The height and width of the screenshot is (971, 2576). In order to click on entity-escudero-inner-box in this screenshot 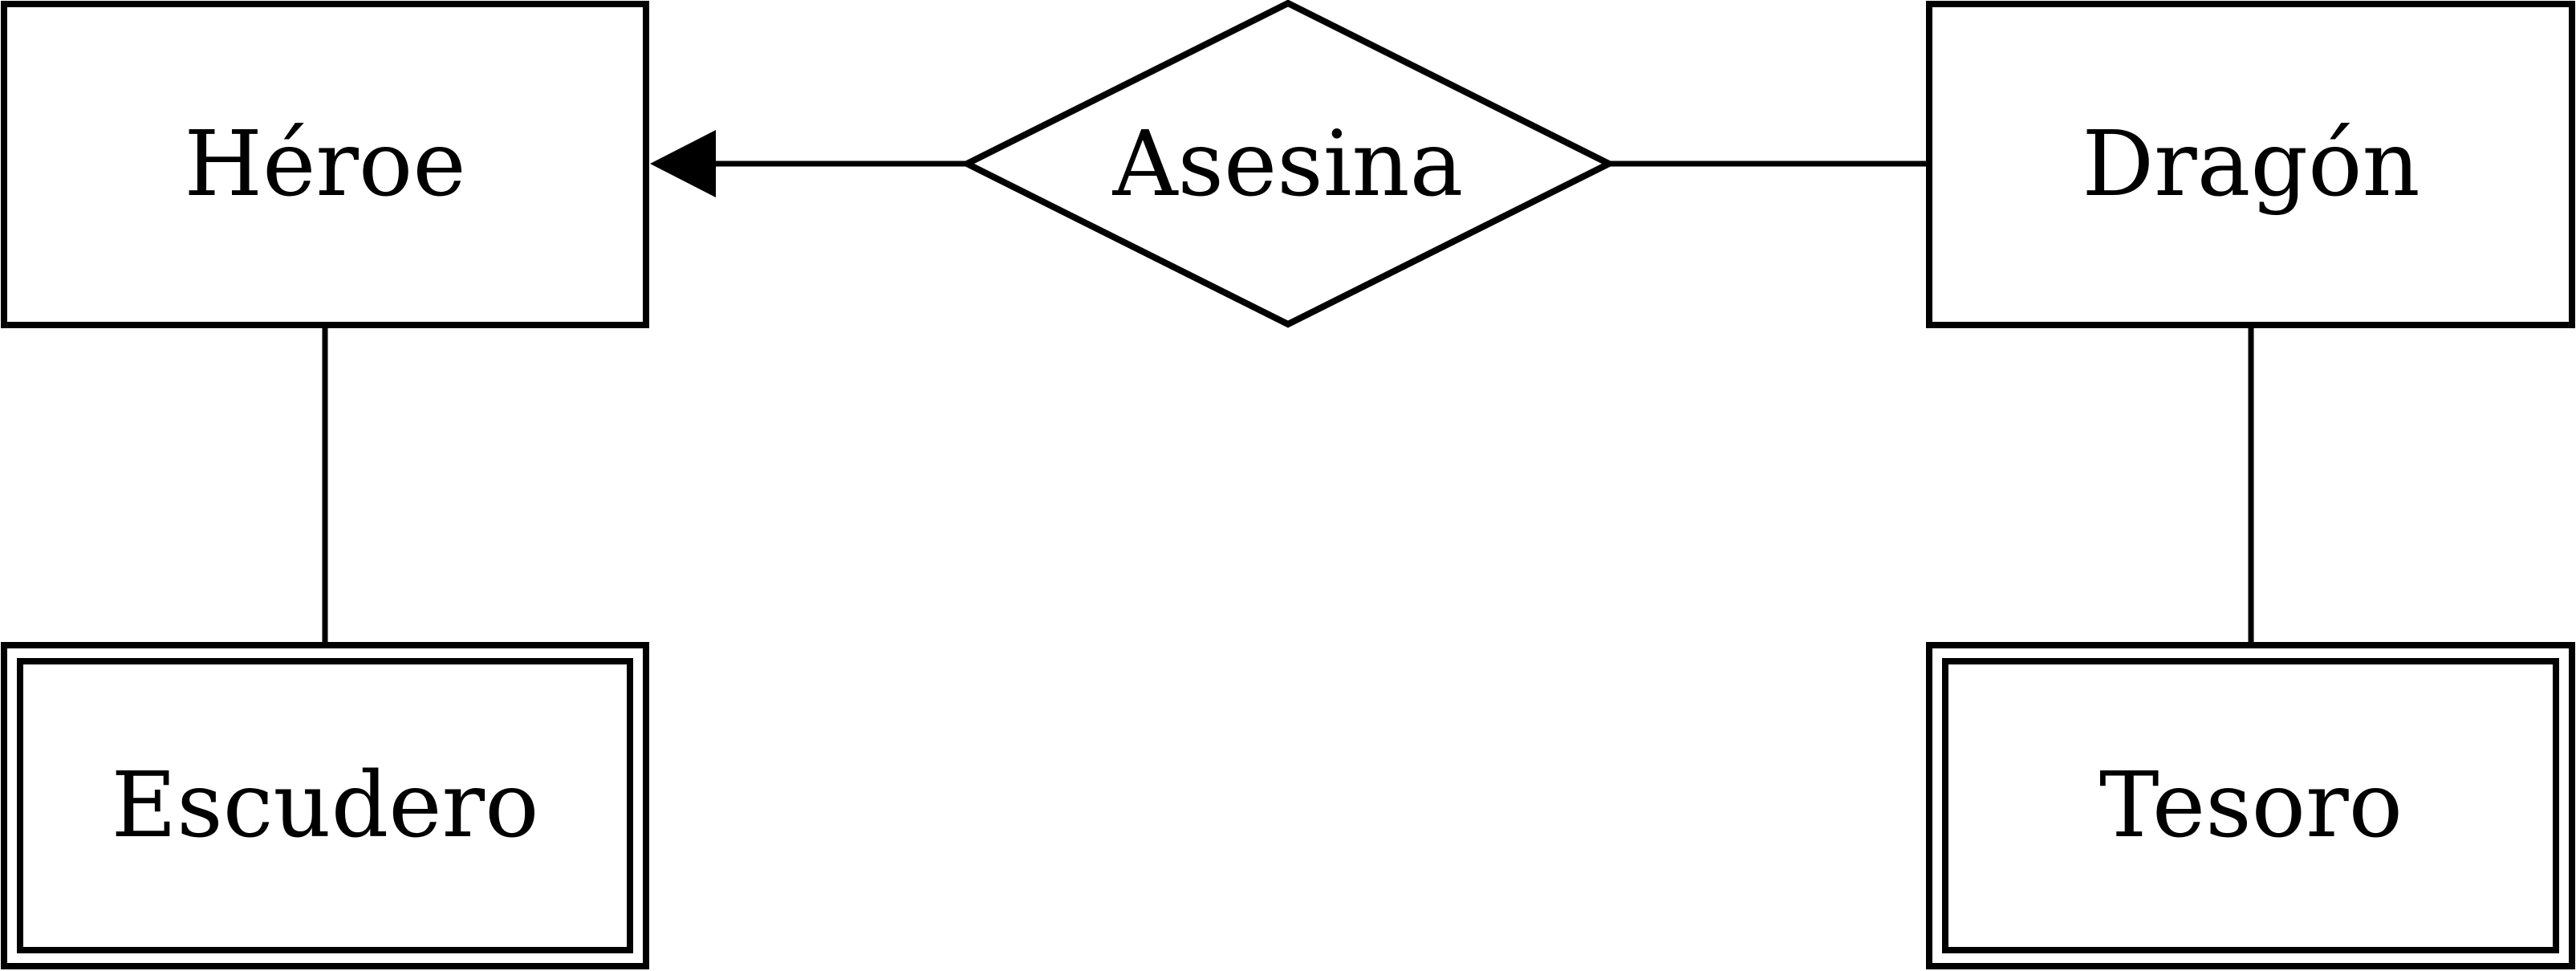, I will do `click(325, 805)`.